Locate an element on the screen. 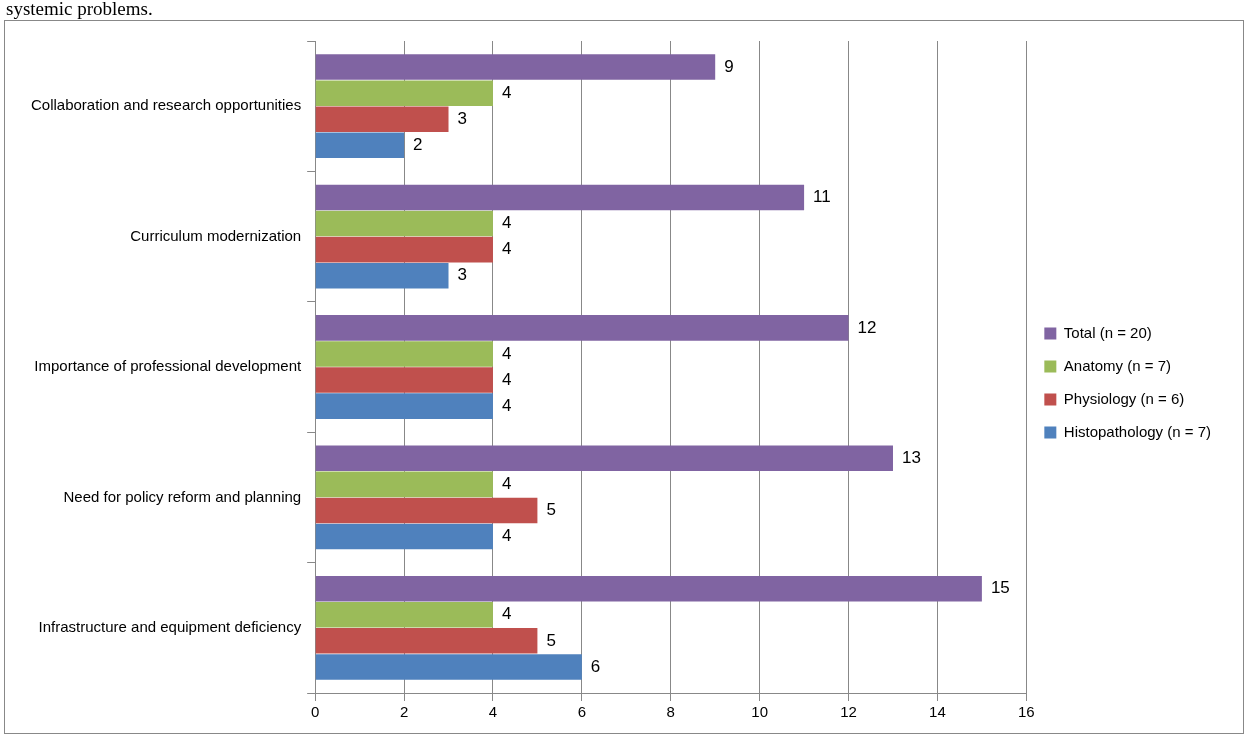  data-label: 13 is located at coordinates (911, 457).